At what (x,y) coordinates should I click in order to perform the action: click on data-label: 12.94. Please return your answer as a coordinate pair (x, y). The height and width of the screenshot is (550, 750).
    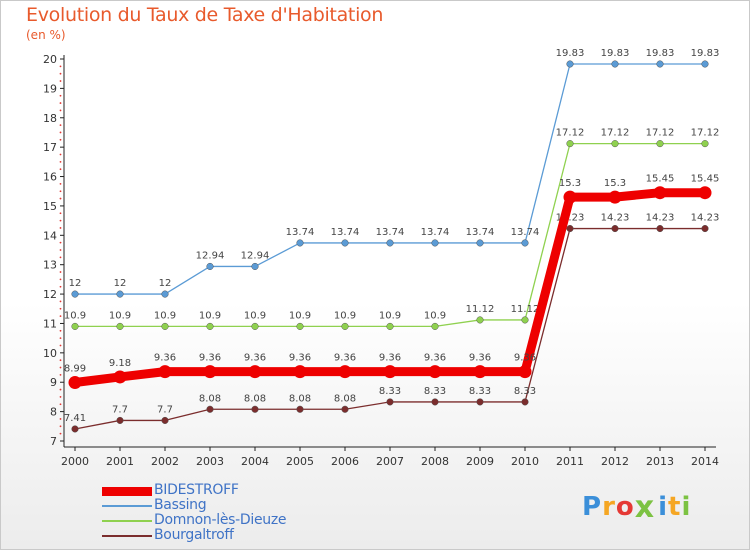
    Looking at the image, I should click on (210, 255).